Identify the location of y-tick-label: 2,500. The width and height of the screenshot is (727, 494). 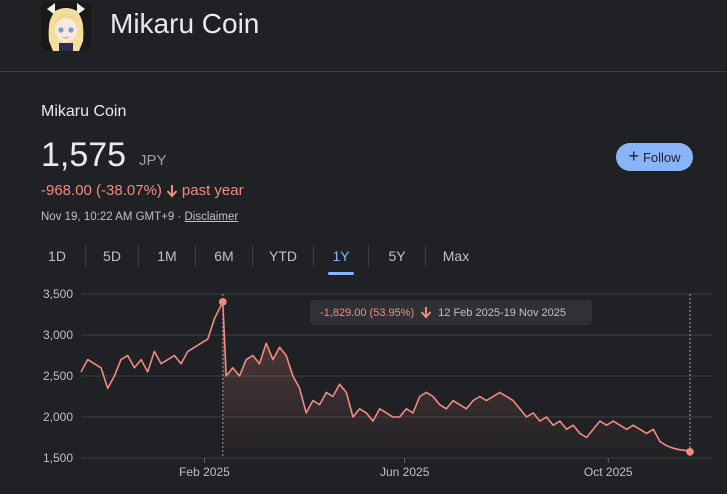
(58, 376).